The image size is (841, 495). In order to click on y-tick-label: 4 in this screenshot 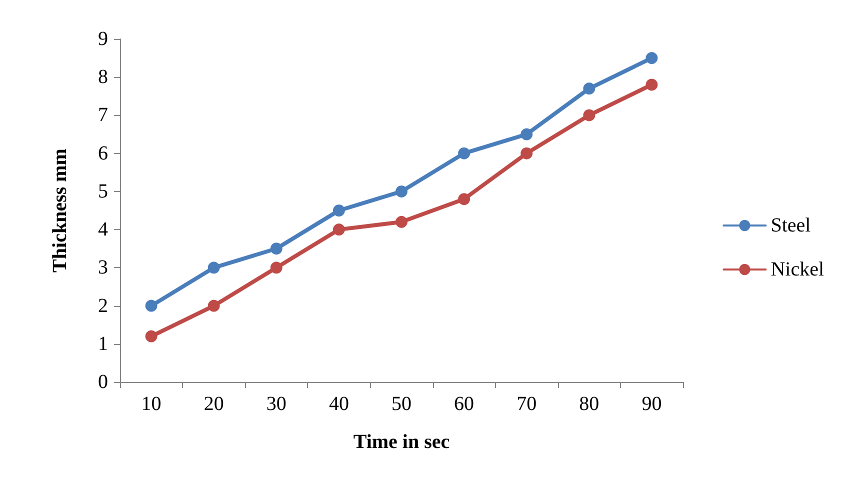, I will do `click(103, 229)`.